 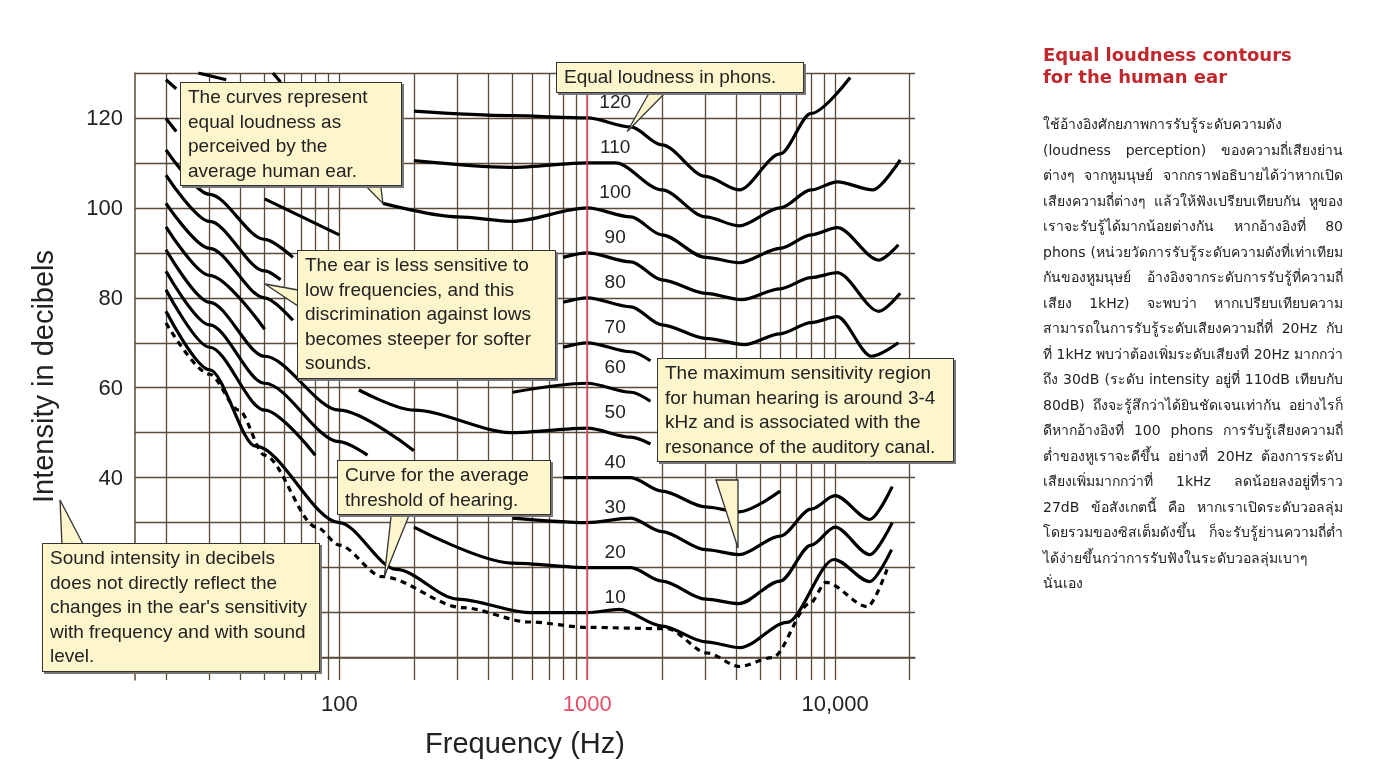 I want to click on series-label: 40, so click(x=615, y=461).